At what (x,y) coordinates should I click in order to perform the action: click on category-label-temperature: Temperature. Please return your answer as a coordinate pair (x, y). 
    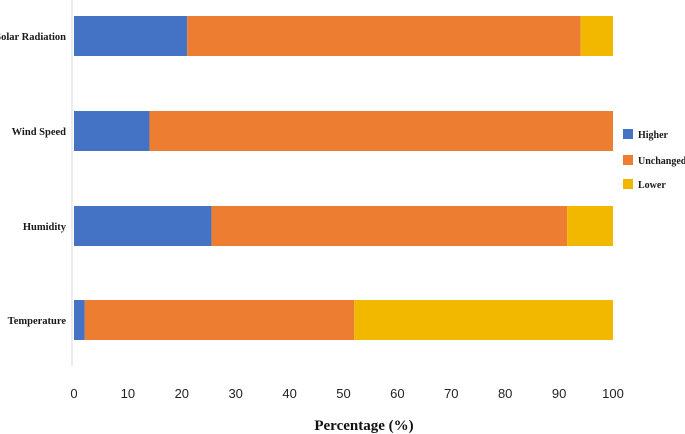
    Looking at the image, I should click on (37, 321).